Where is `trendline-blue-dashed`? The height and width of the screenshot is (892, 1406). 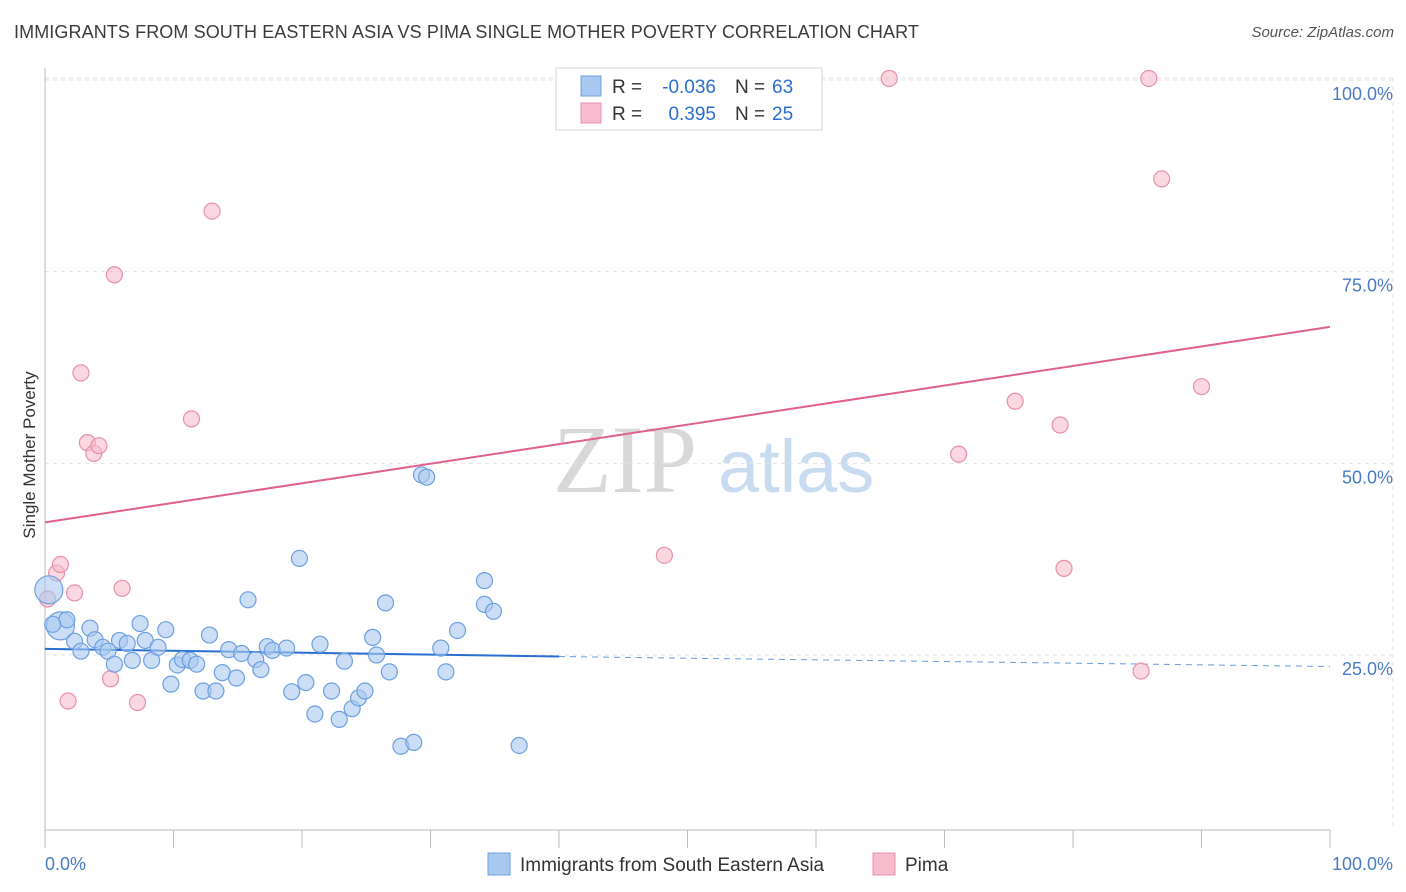 trendline-blue-dashed is located at coordinates (944, 661).